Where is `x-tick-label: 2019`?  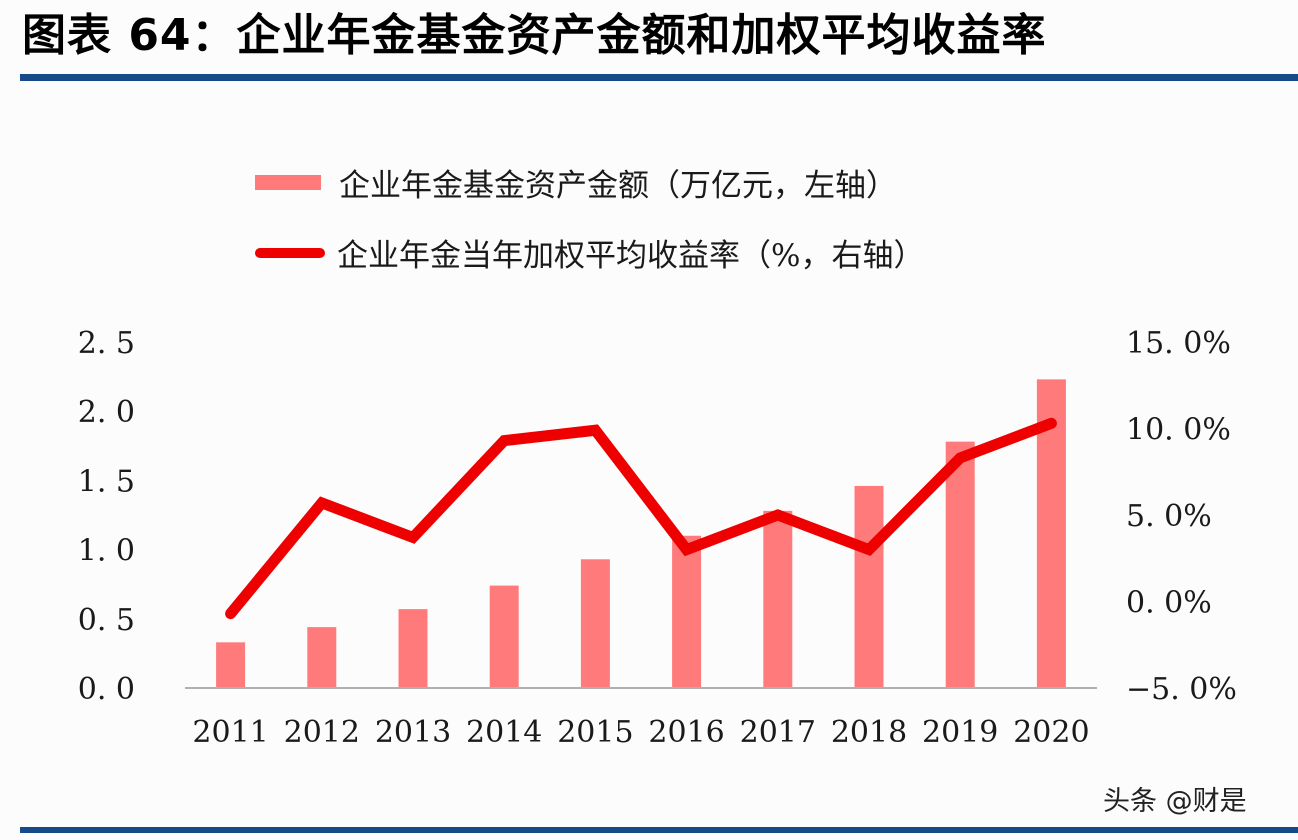
x-tick-label: 2019 is located at coordinates (960, 732).